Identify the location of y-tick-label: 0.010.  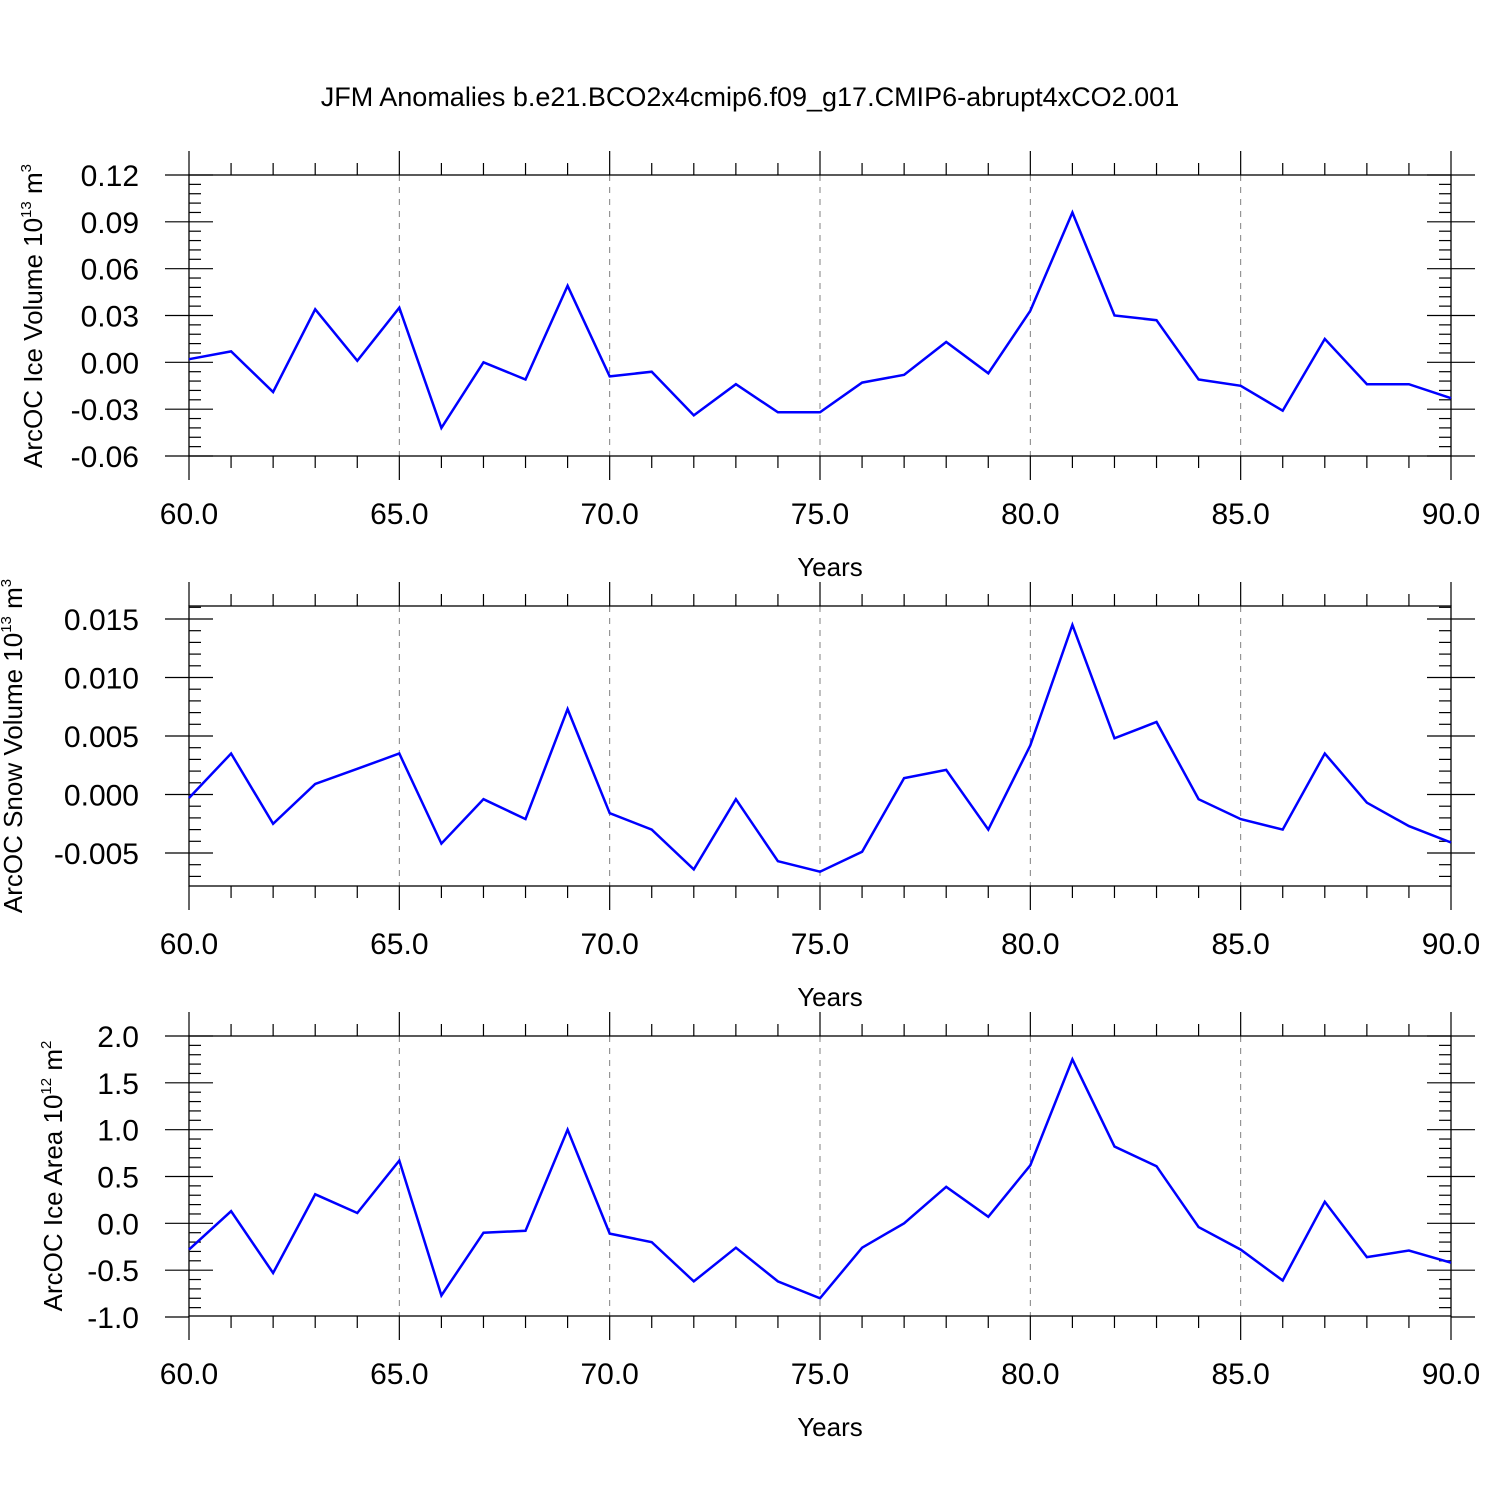
(101, 679).